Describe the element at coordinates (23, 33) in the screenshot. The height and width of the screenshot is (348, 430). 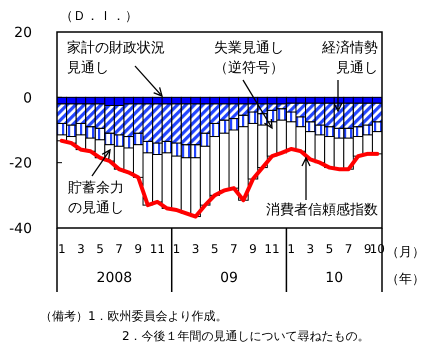
I see `y-tick-label: 20` at that location.